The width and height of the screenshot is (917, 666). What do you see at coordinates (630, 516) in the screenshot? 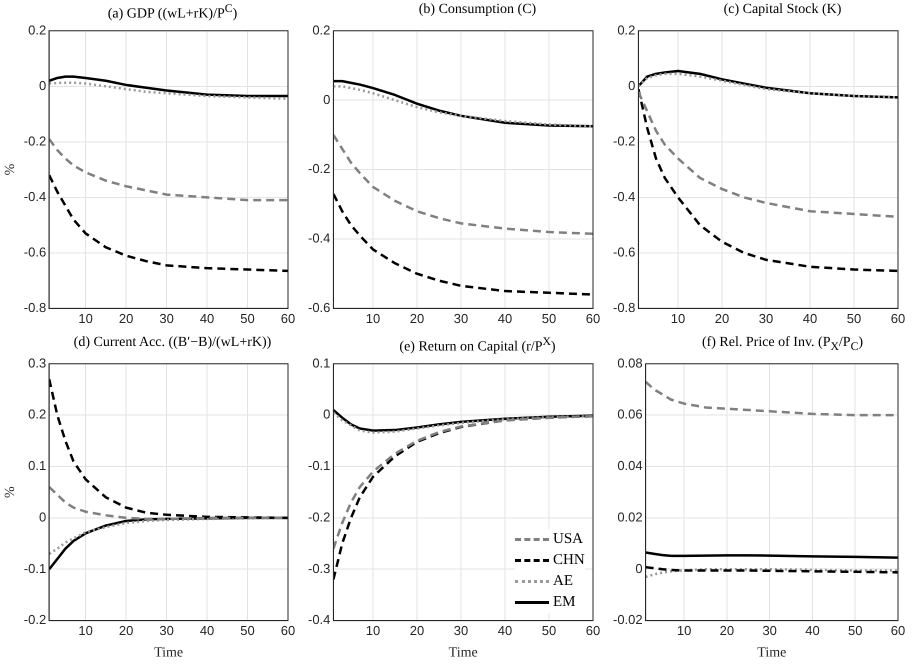
I see `y-tick-label: 0.02` at bounding box center [630, 516].